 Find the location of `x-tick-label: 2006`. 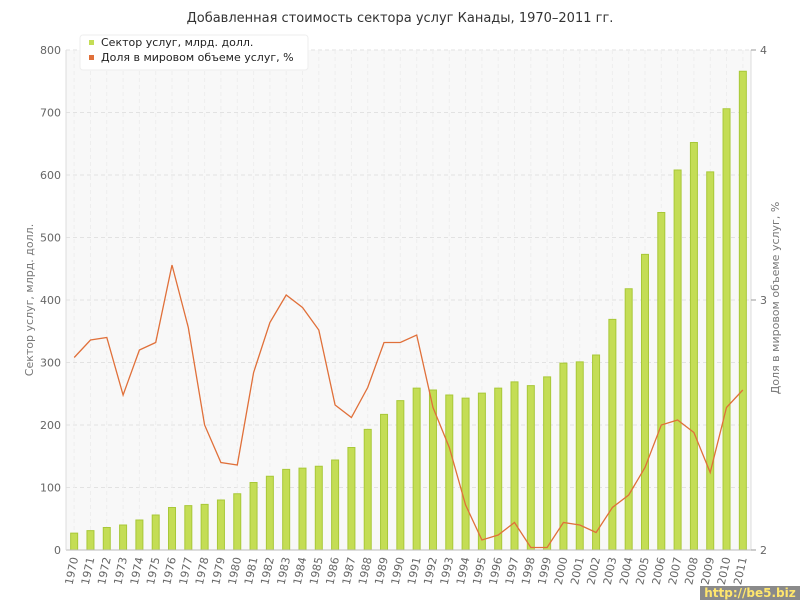

x-tick-label: 2006 is located at coordinates (659, 571).